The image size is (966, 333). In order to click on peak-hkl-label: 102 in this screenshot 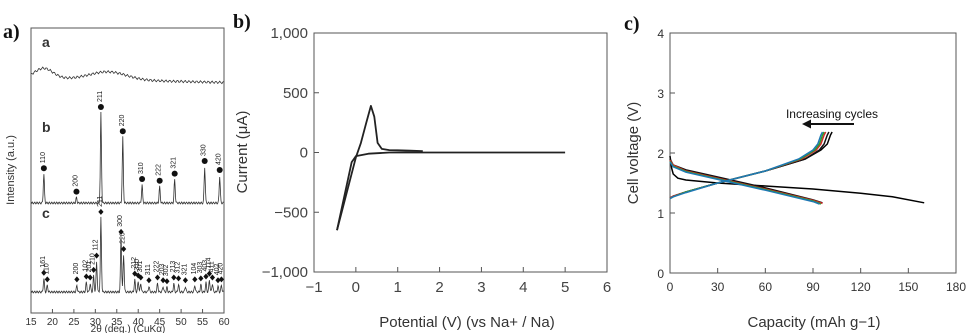, I will do `click(85, 266)`.